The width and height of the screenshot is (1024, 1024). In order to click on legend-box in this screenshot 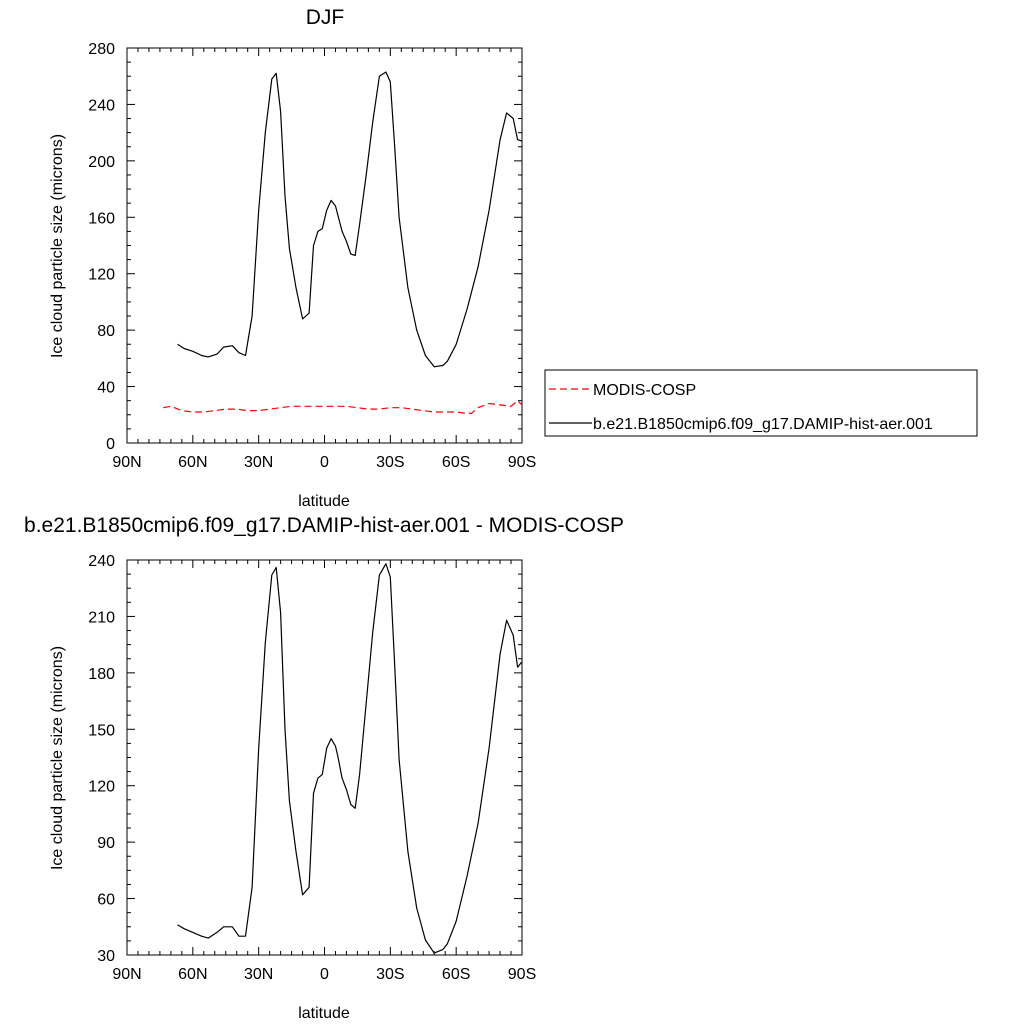, I will do `click(761, 403)`.